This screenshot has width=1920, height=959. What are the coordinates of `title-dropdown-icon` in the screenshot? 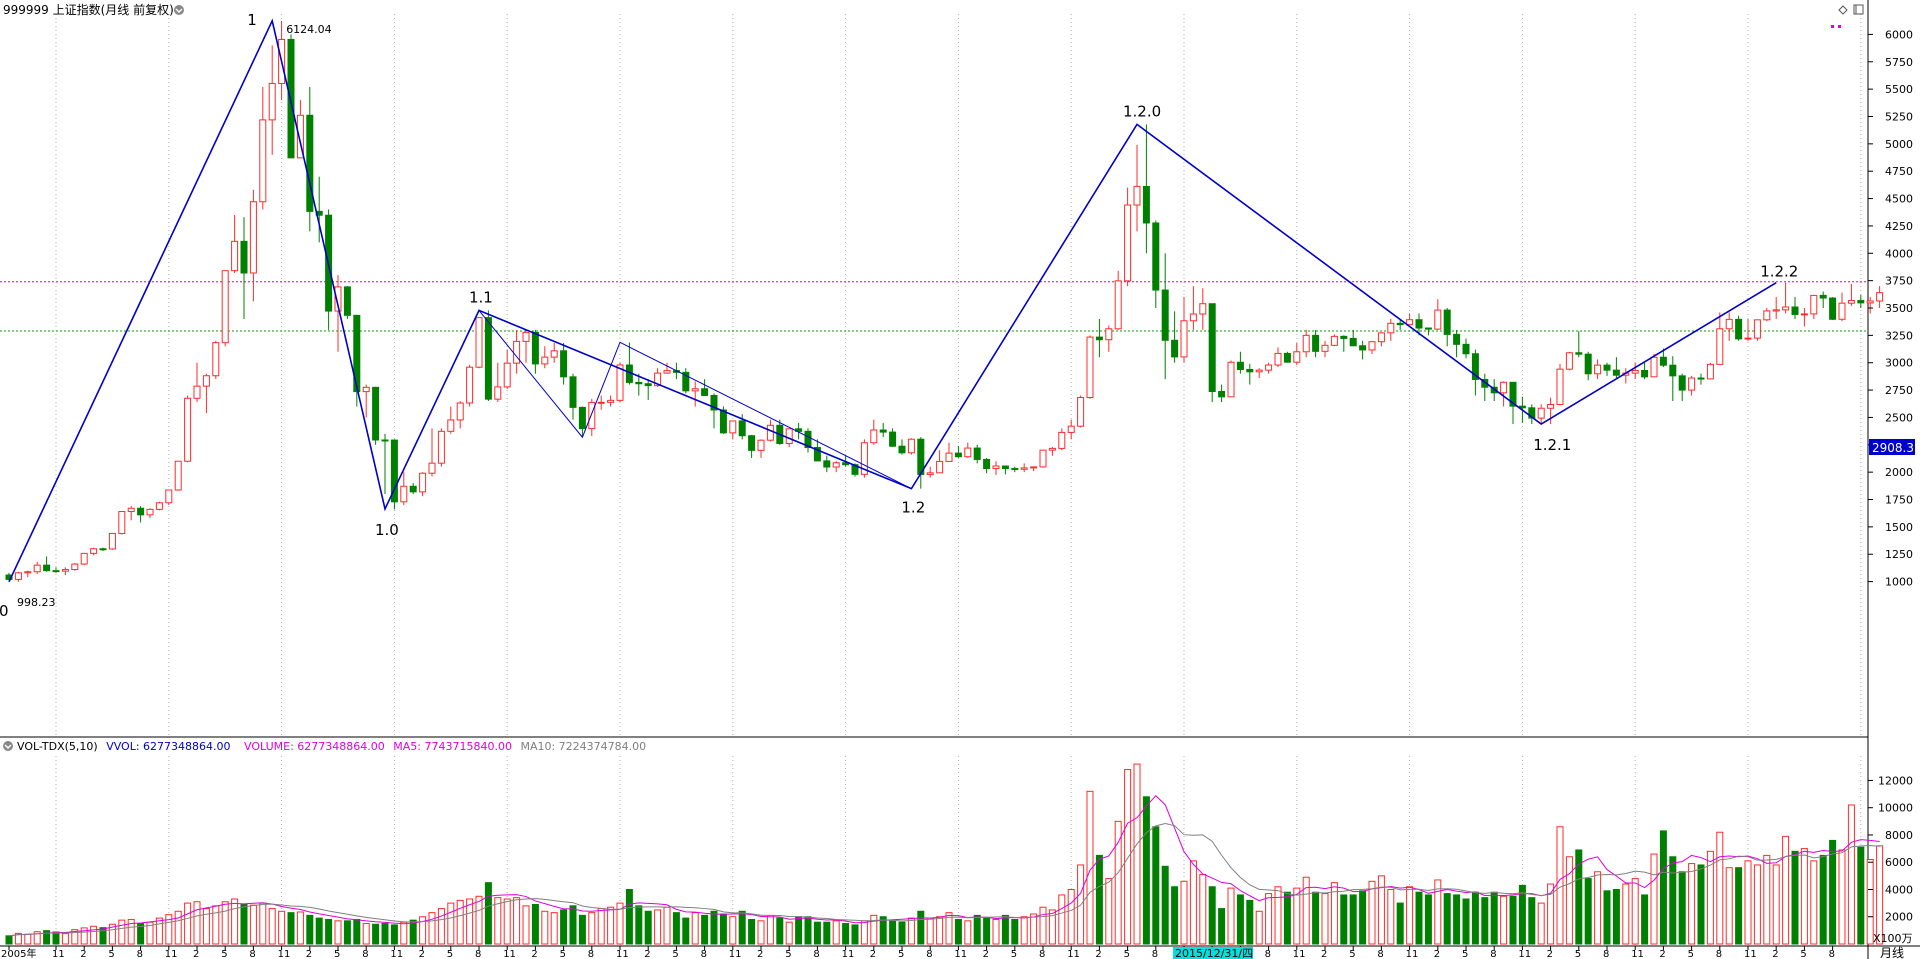 It's located at (179, 10).